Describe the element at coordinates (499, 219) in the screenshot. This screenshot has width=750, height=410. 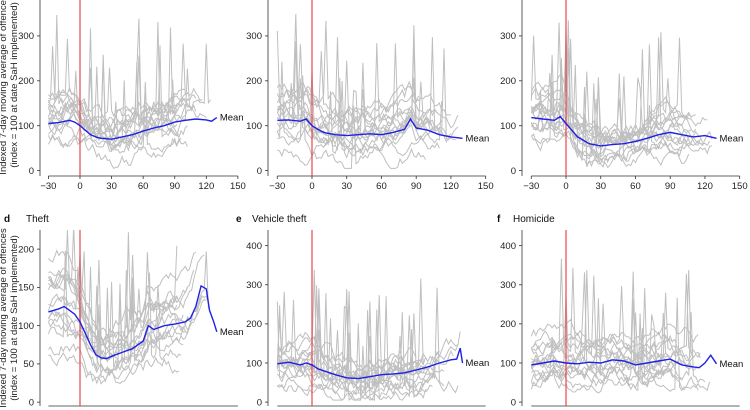
I see `panel-letter: f` at that location.